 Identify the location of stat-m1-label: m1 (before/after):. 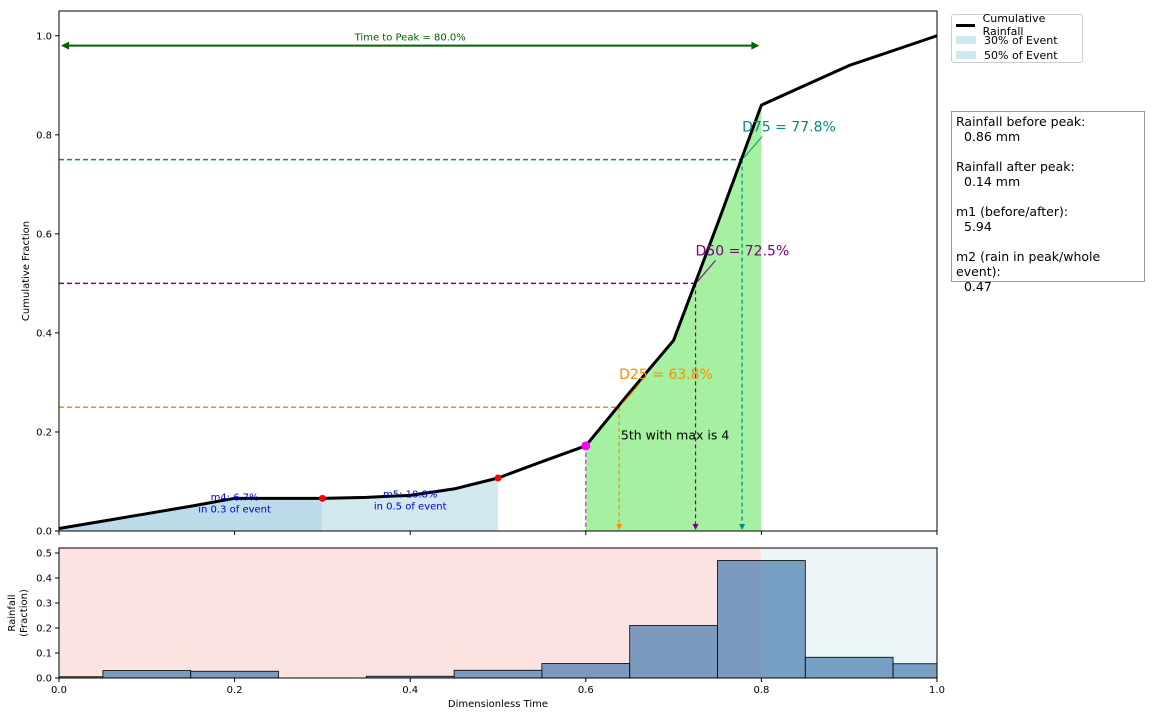
(1012, 211).